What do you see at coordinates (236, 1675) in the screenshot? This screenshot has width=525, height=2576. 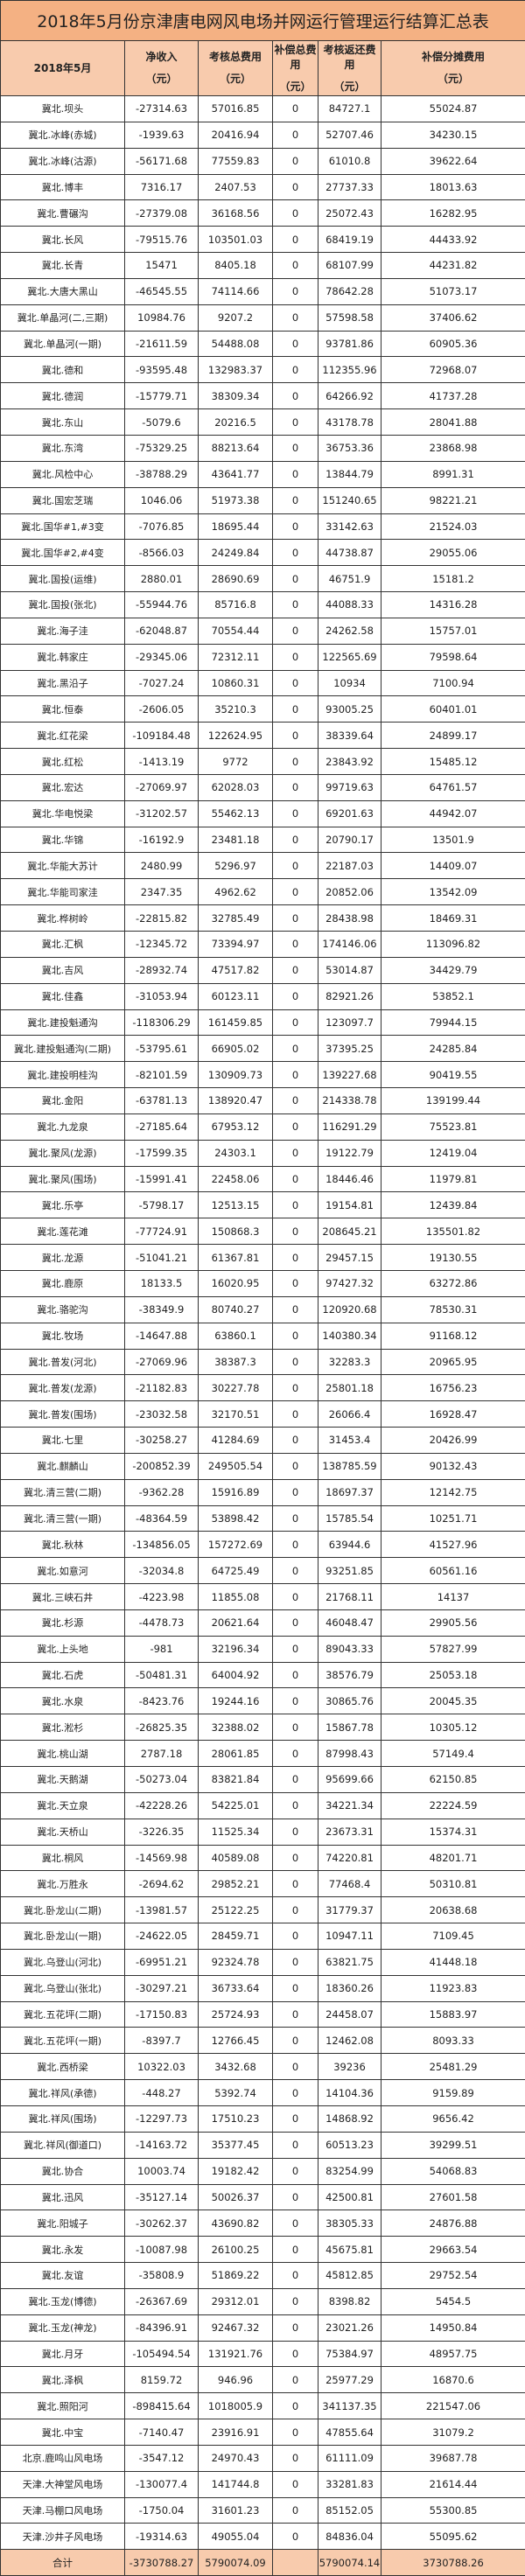 I see `cell-assessment-fee: 64004.92` at bounding box center [236, 1675].